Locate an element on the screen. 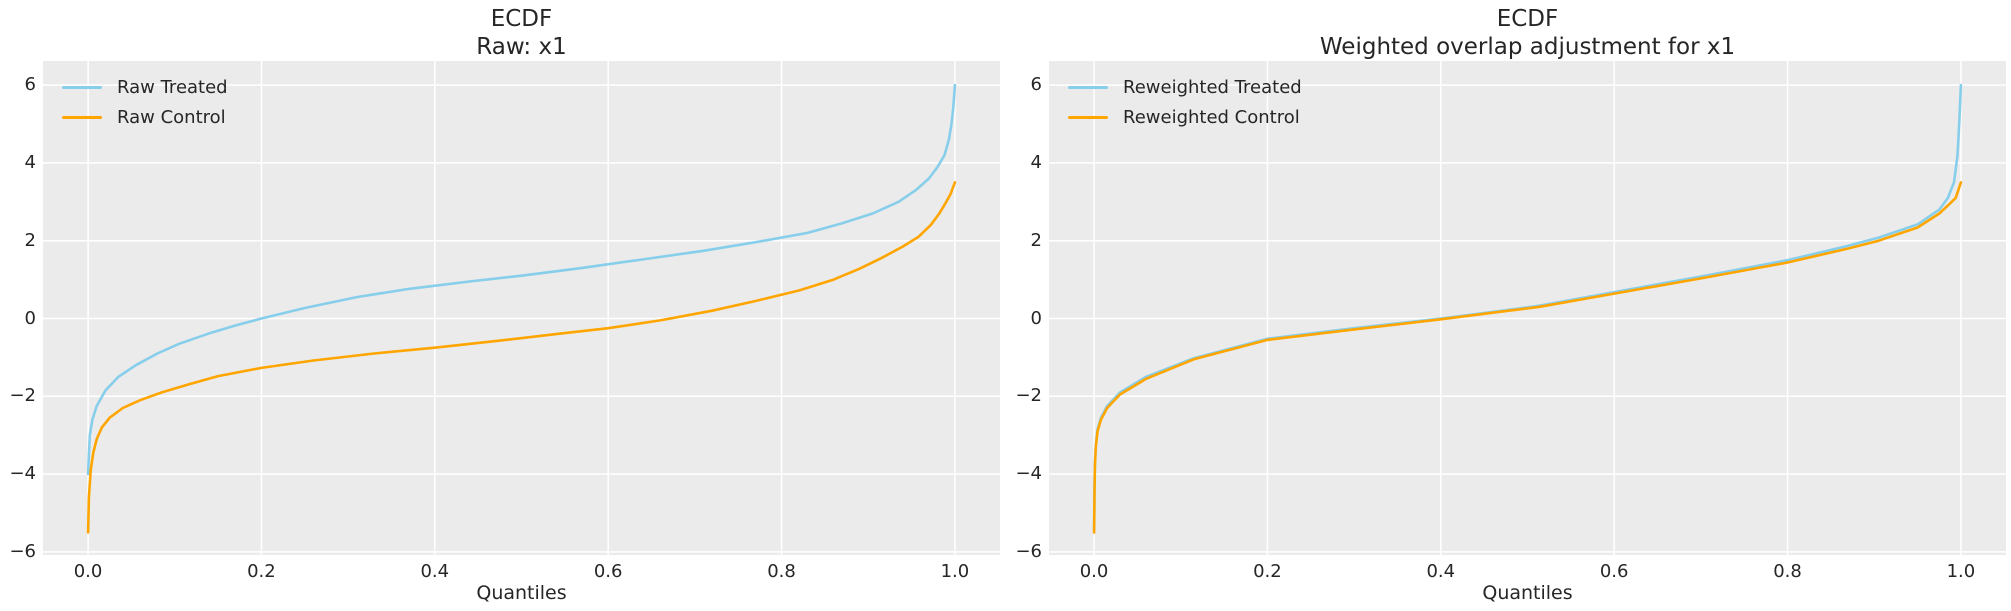  legend-item-raw-control: Raw Control is located at coordinates (145, 117).